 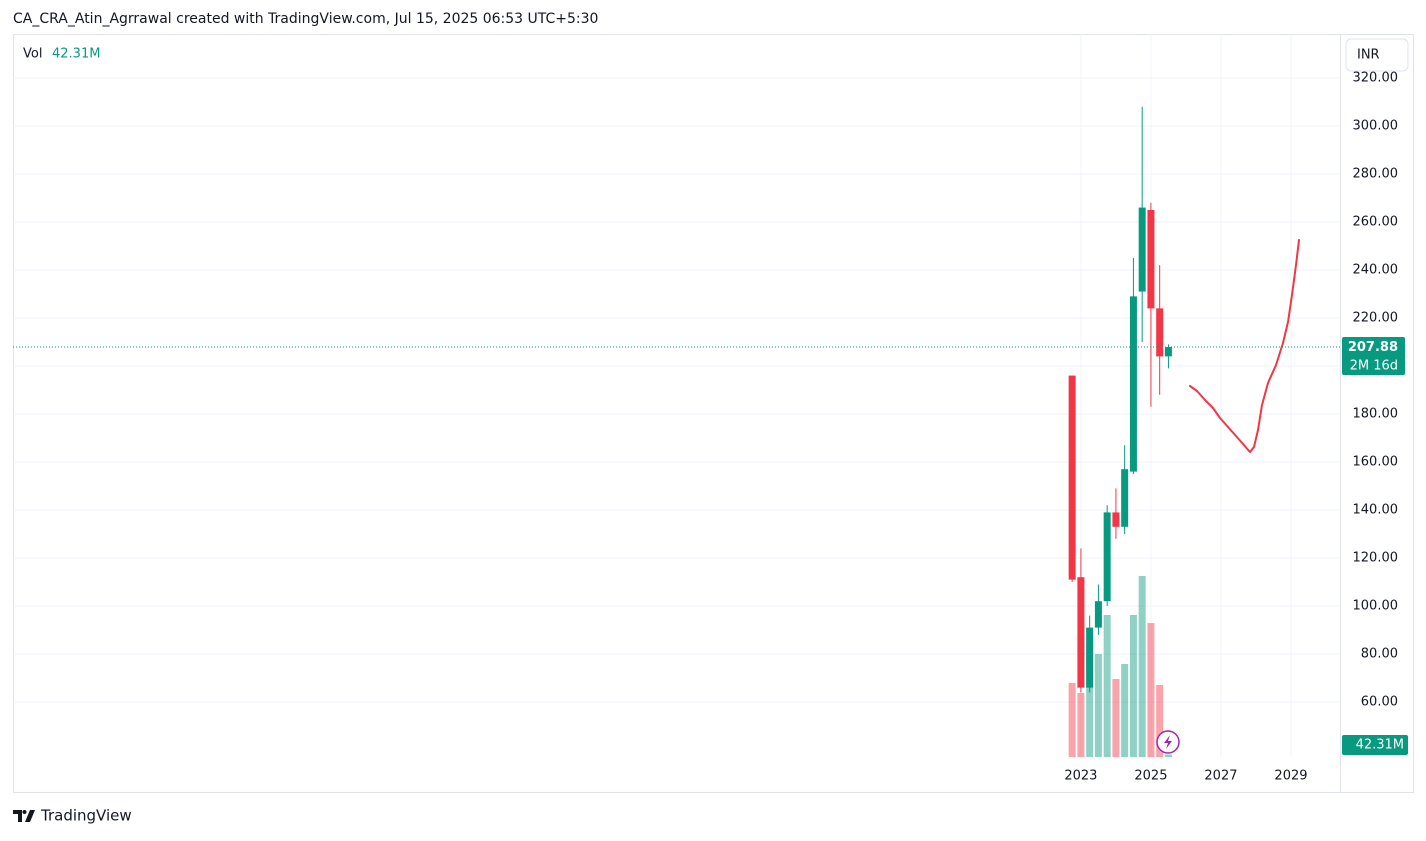 I want to click on y-tick-label: 80.00, so click(x=1379, y=654).